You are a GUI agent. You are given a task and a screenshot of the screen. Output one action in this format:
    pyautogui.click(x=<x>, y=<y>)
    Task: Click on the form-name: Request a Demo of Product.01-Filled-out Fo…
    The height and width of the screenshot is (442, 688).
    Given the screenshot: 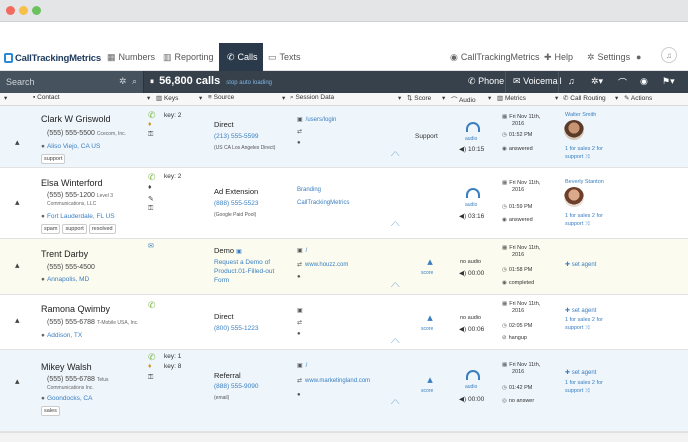 What is the action you would take?
    pyautogui.click(x=244, y=271)
    